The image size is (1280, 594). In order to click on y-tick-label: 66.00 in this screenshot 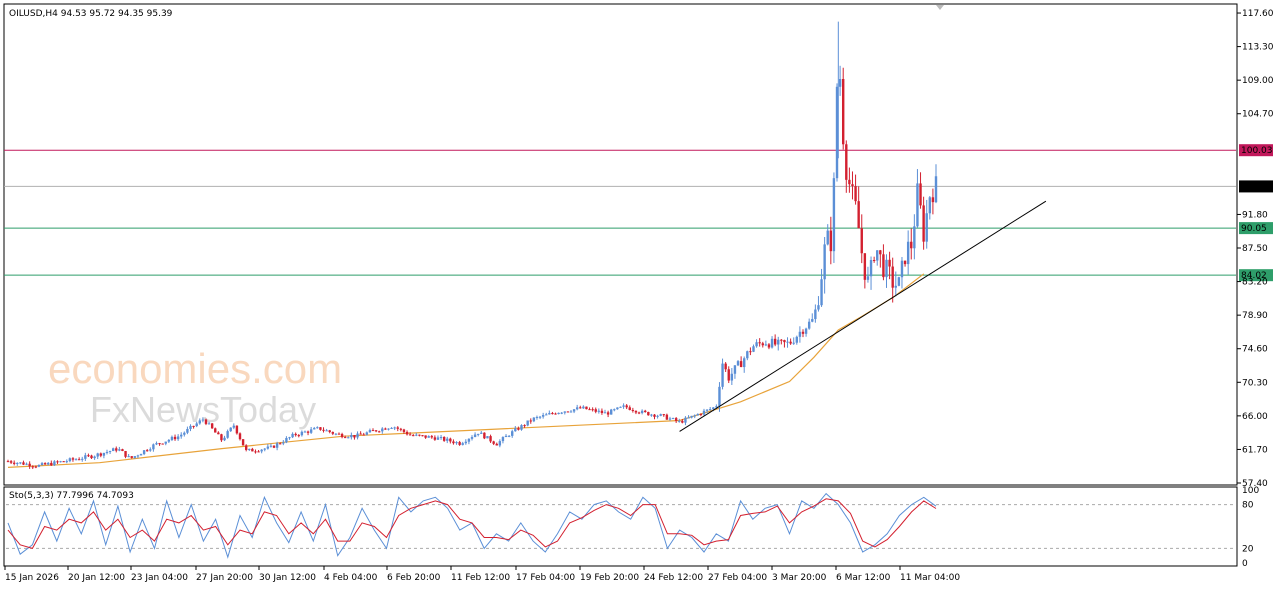, I will do `click(1255, 417)`.